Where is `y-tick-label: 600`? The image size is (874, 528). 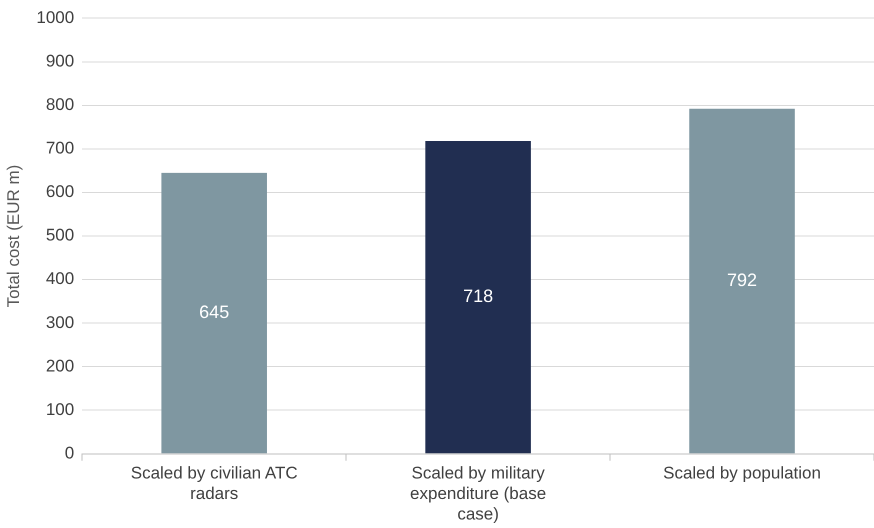 y-tick-label: 600 is located at coordinates (60, 192).